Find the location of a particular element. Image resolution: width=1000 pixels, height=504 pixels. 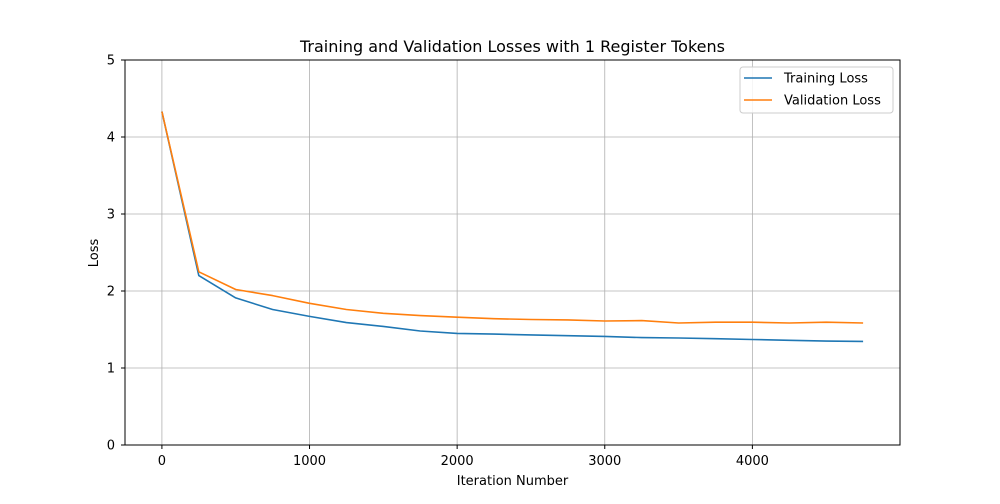

y-tick-label: 2 is located at coordinates (111, 292).